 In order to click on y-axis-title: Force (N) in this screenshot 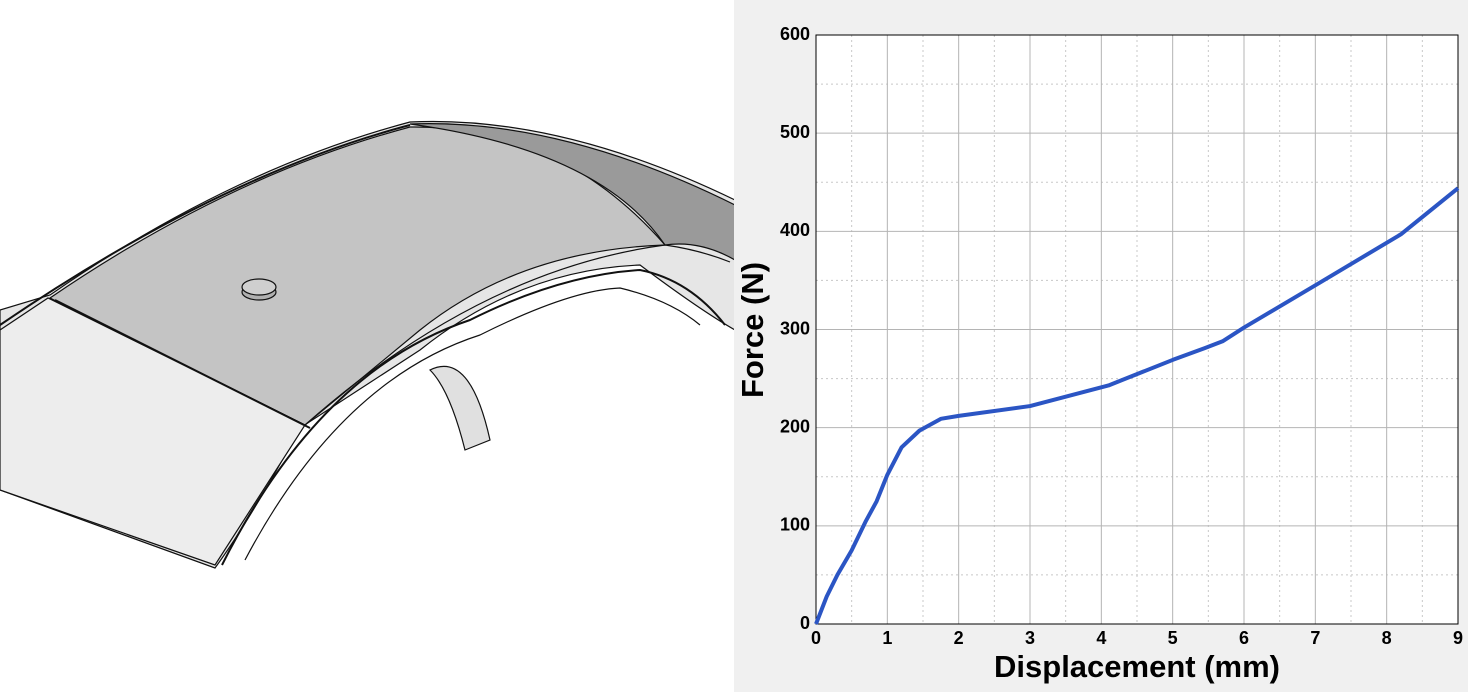, I will do `click(752, 330)`.